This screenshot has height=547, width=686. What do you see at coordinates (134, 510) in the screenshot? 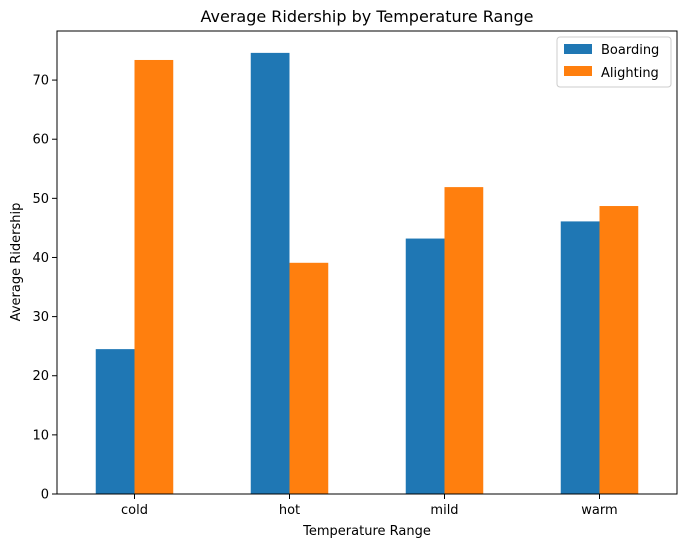
I see `x-tick-label: cold` at bounding box center [134, 510].